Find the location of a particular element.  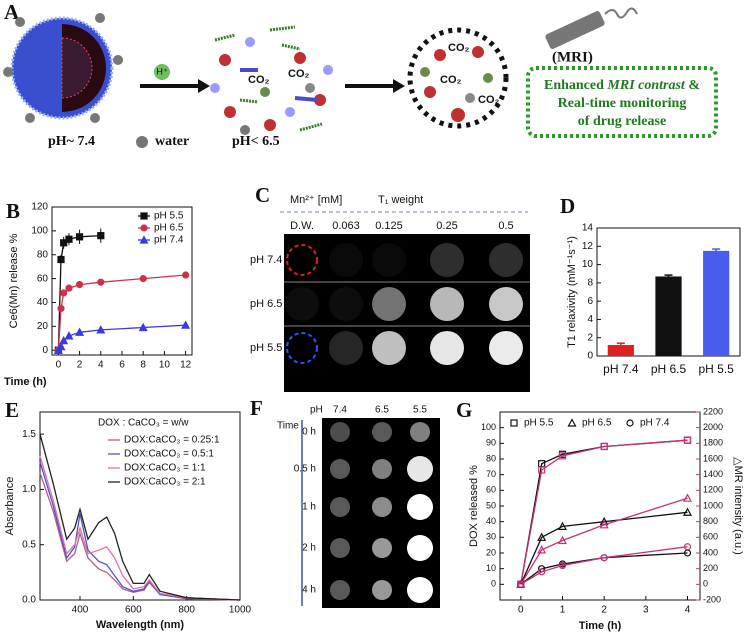

y-tick-label: 4 is located at coordinates (590, 319).